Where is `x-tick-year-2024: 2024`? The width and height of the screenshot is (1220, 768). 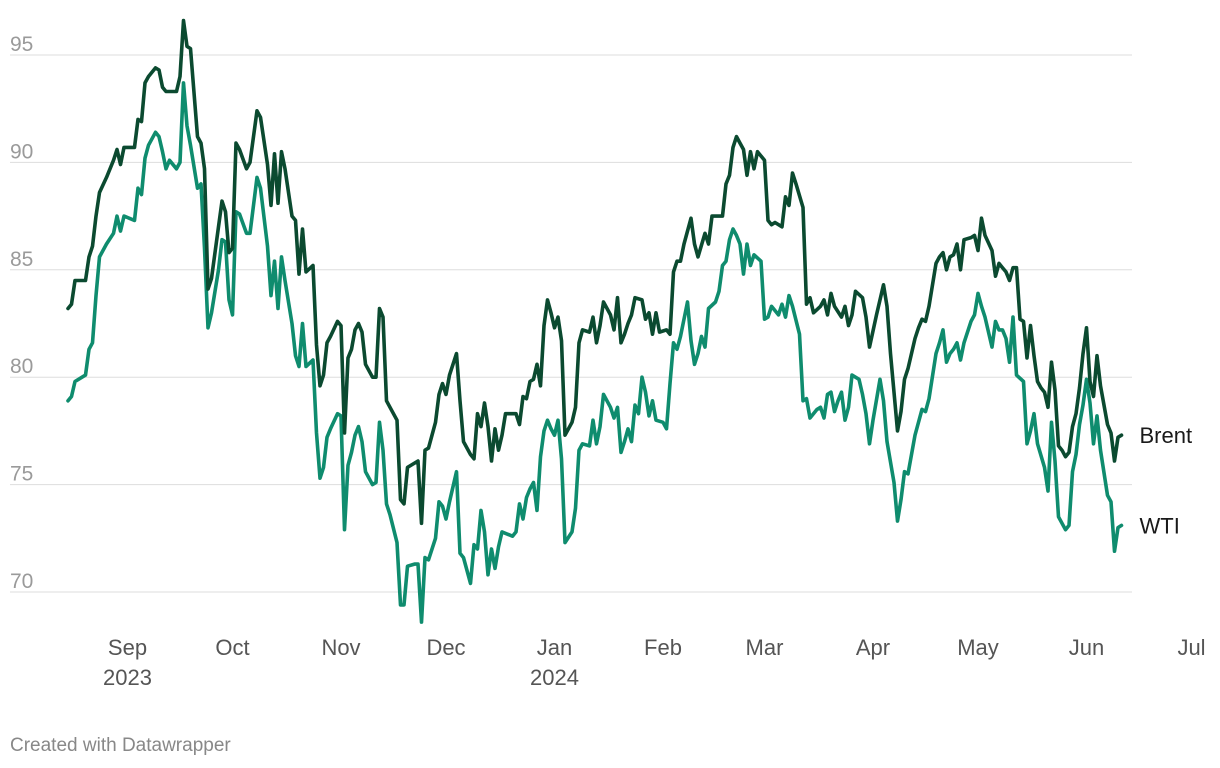 x-tick-year-2024: 2024 is located at coordinates (554, 677).